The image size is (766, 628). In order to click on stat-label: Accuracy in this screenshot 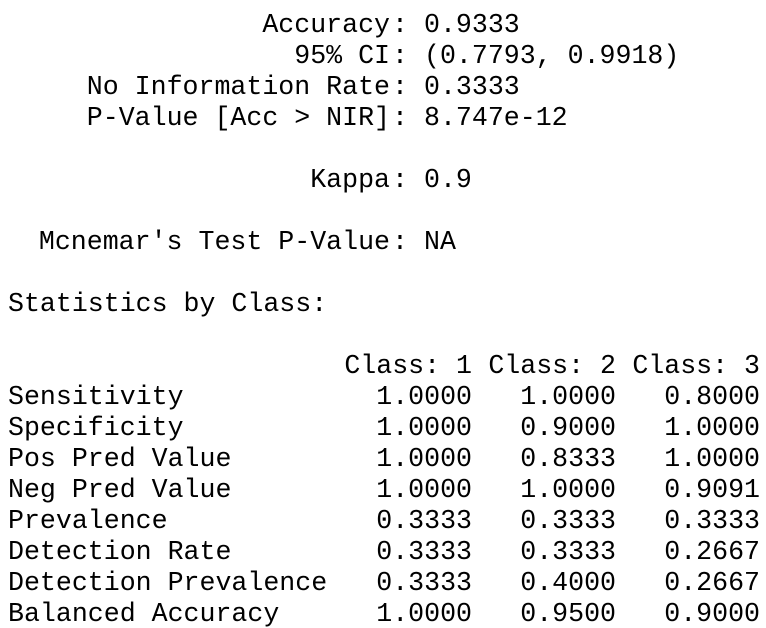, I will do `click(326, 25)`.